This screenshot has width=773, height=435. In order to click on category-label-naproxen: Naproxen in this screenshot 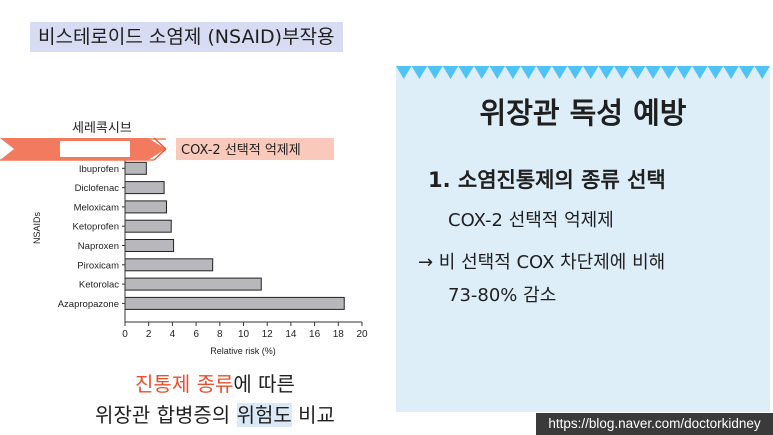, I will do `click(98, 246)`.